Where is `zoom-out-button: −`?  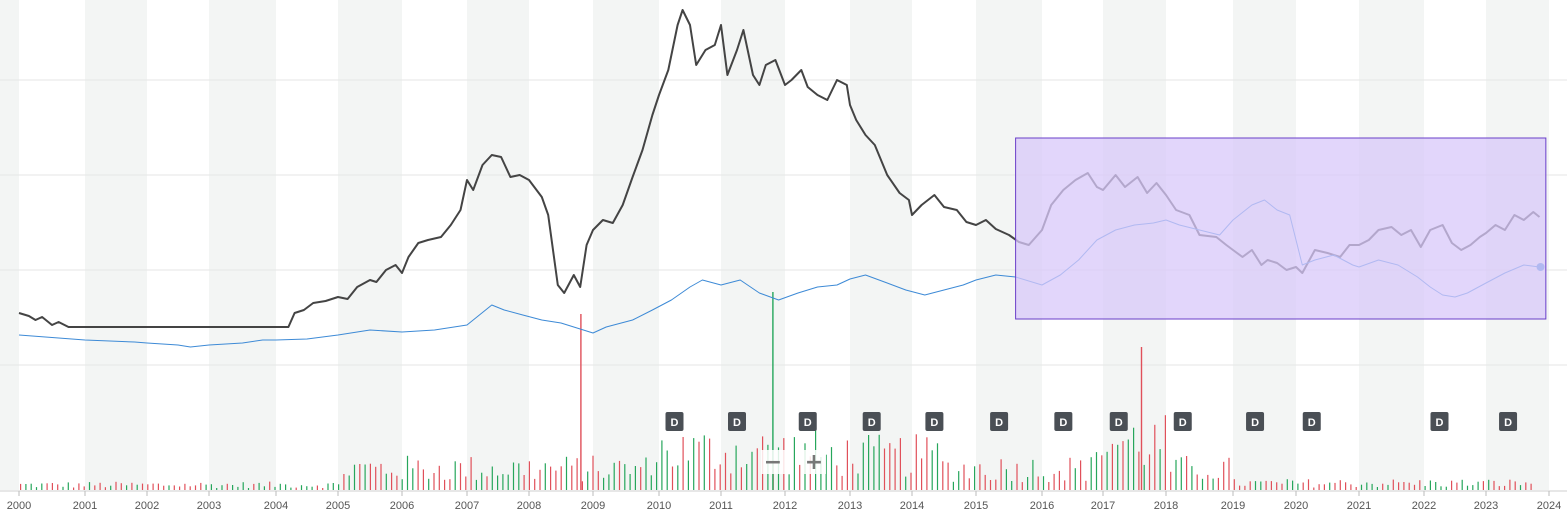
zoom-out-button: − is located at coordinates (773, 462).